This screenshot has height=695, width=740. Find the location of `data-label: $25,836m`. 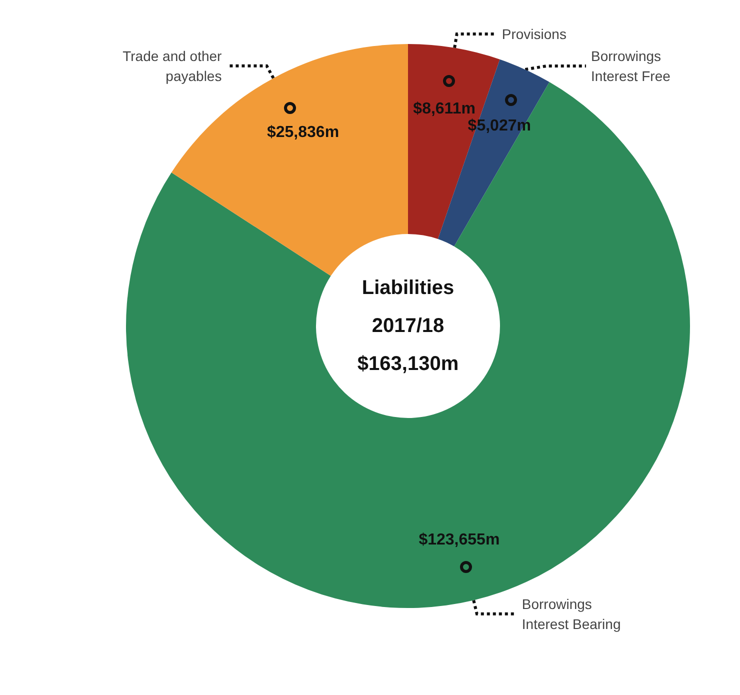

data-label: $25,836m is located at coordinates (303, 133).